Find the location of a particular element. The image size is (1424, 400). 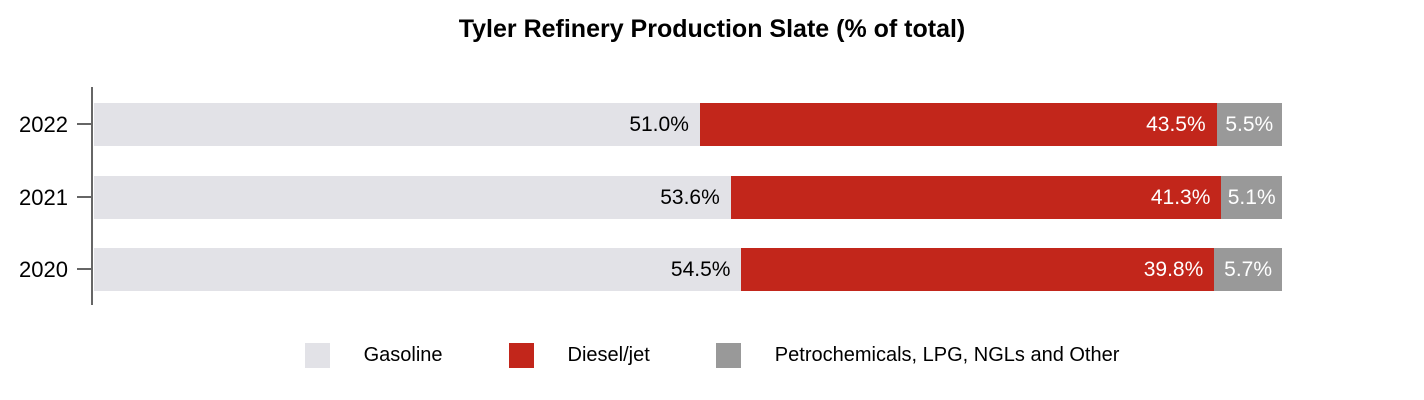

value-label: 5.1% is located at coordinates (1251, 197).